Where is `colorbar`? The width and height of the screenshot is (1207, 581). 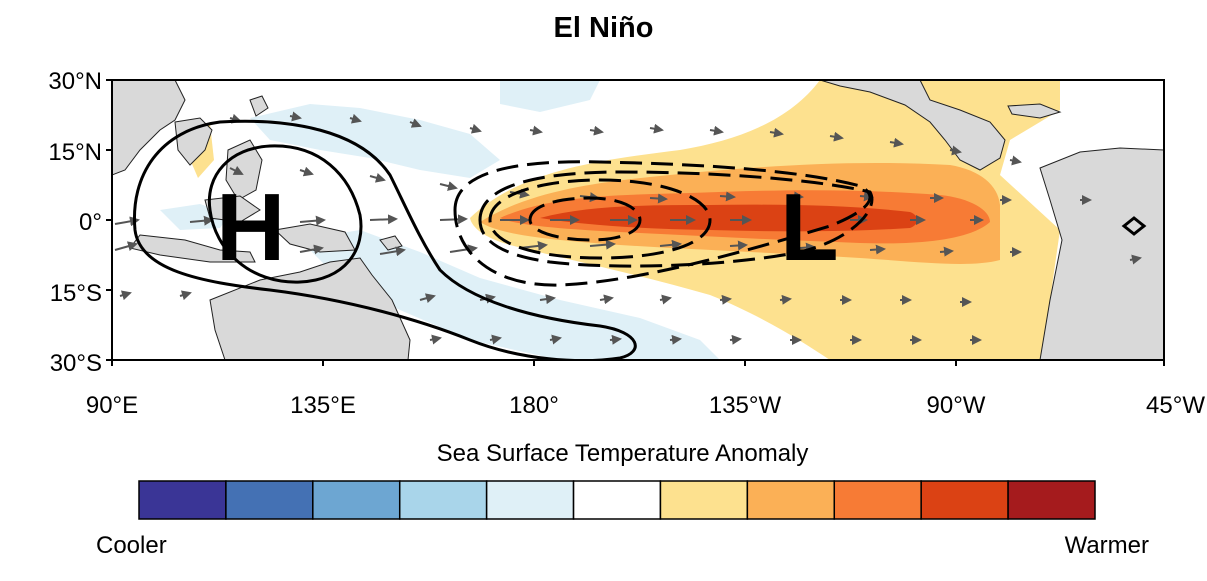
colorbar is located at coordinates (617, 500).